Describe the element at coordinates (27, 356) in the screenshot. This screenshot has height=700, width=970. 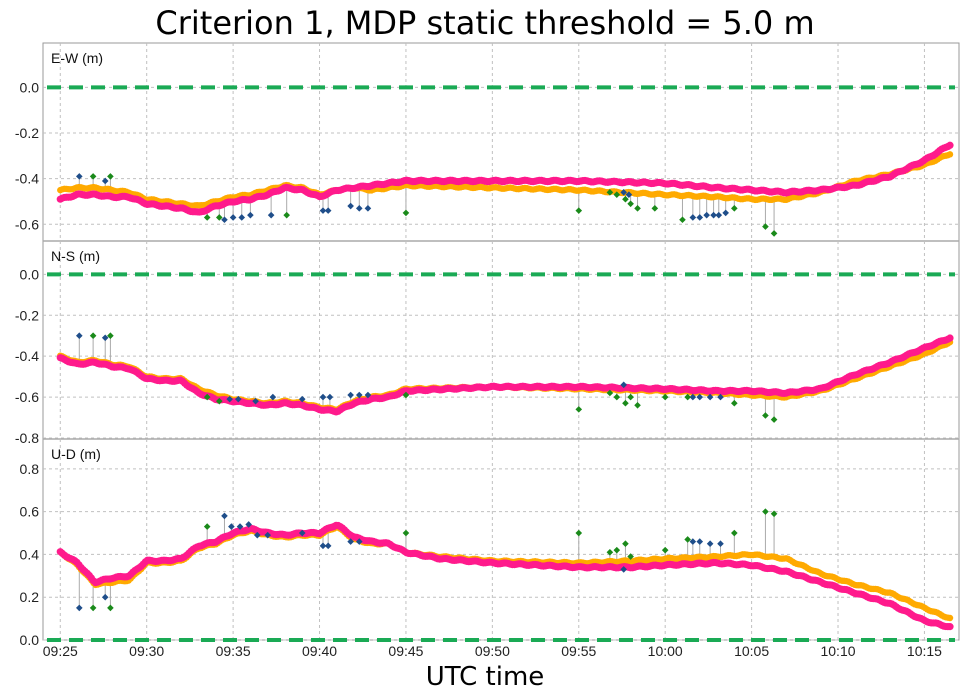
I see `y-tick-label: -0.4` at that location.